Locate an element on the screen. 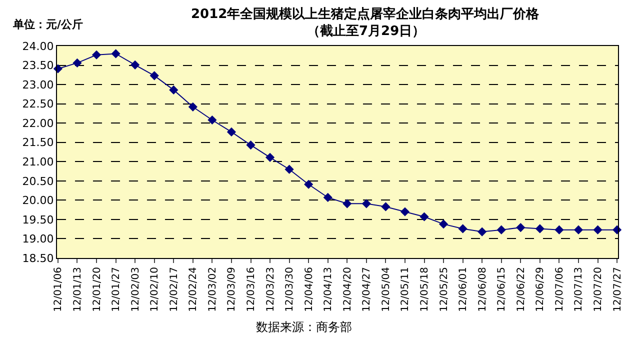 The image size is (636, 339). y-tick-label: 23.00 is located at coordinates (38, 85).